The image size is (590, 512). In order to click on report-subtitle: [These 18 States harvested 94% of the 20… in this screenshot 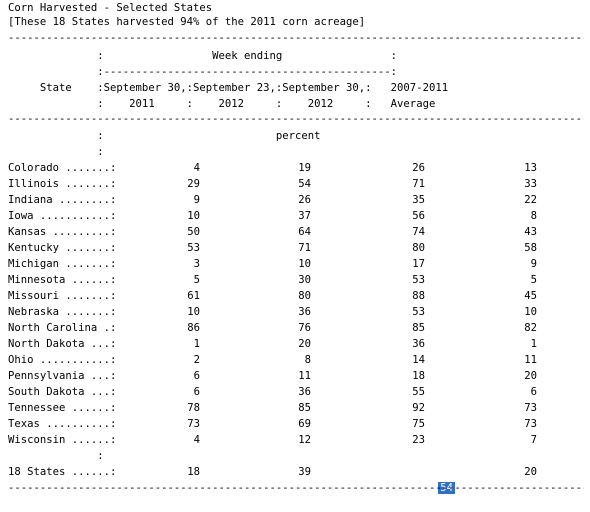, I will do `click(187, 22)`.